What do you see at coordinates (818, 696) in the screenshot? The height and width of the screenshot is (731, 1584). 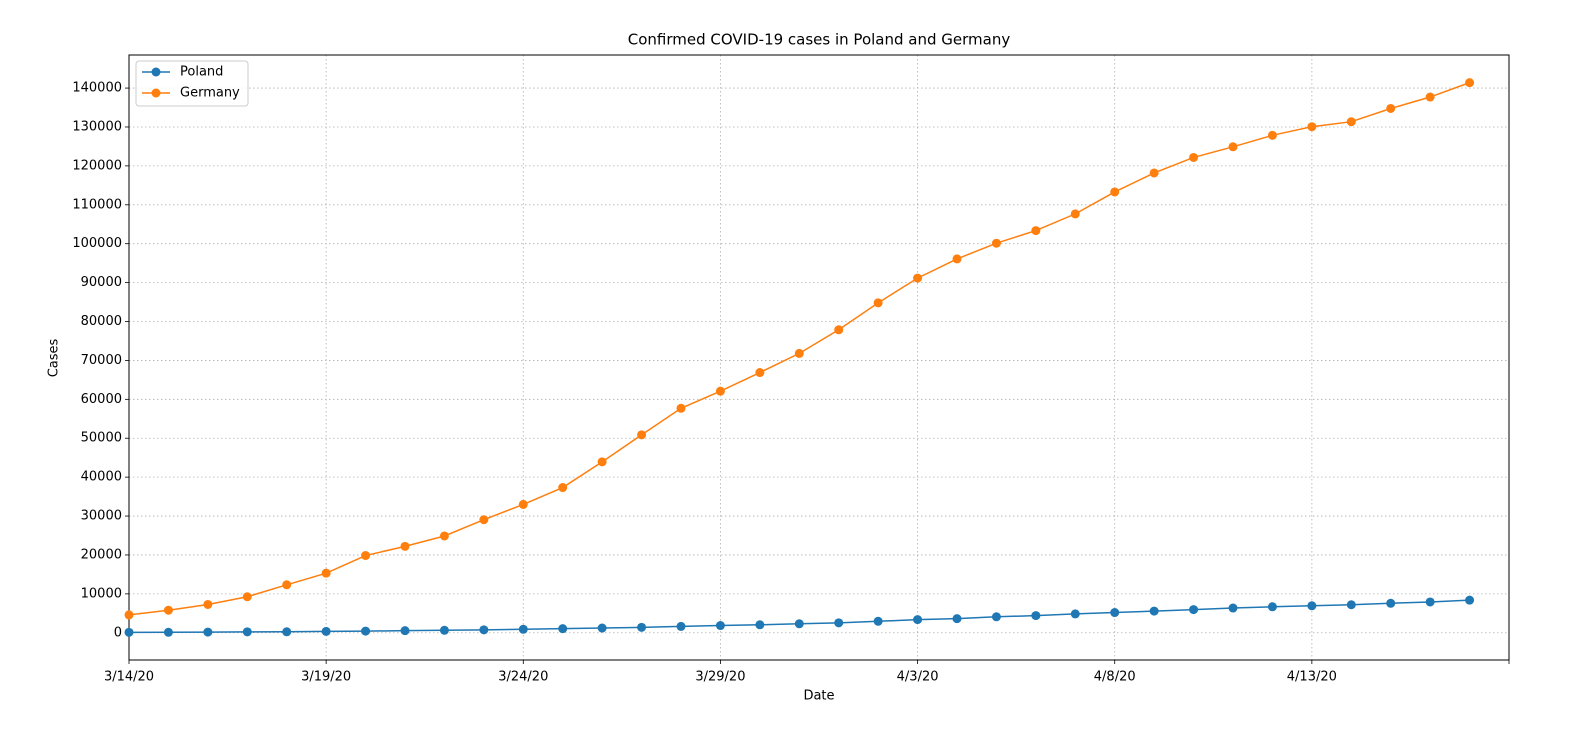 I see `x-axis-label: Date` at bounding box center [818, 696].